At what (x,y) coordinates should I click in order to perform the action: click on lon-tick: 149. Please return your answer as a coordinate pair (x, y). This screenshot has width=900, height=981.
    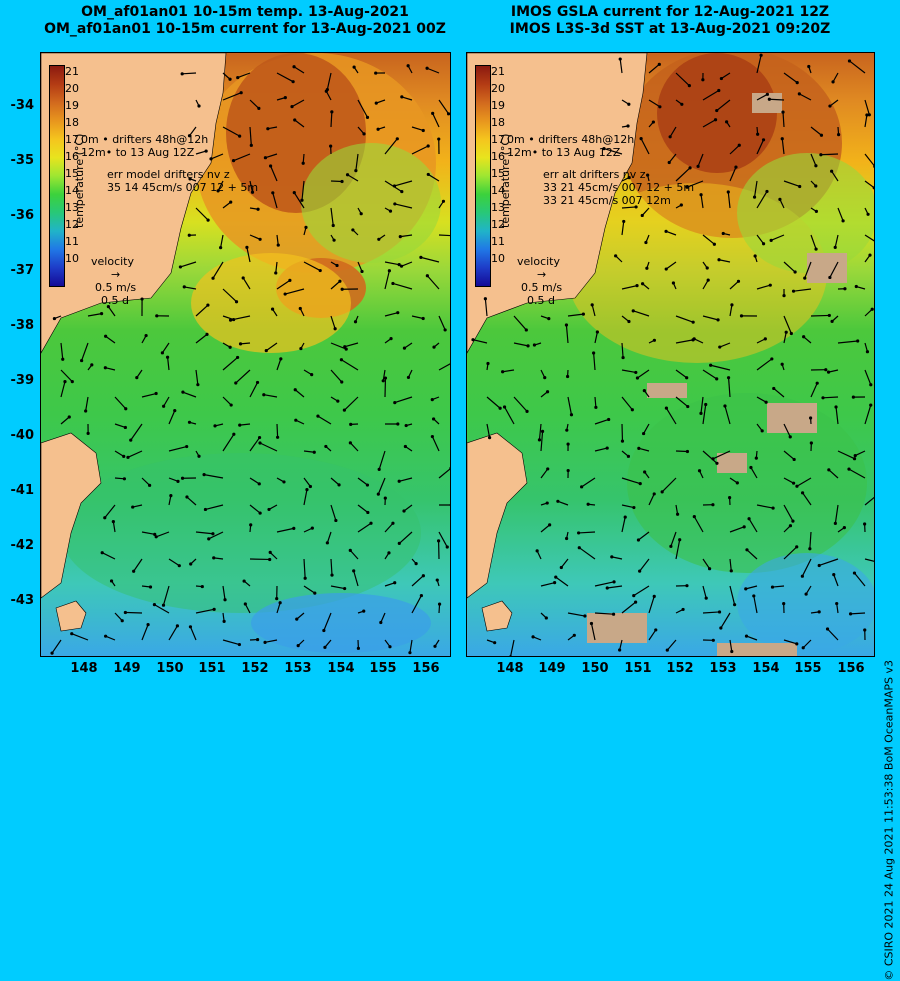
    Looking at the image, I should click on (126, 668).